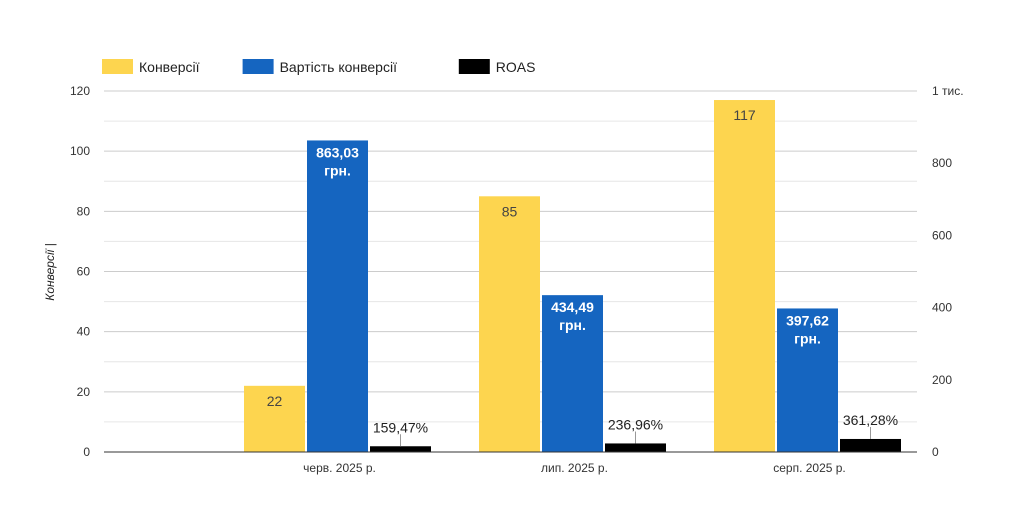  Describe the element at coordinates (948, 91) in the screenshot. I see `right-tick-label: 1 тис.` at that location.